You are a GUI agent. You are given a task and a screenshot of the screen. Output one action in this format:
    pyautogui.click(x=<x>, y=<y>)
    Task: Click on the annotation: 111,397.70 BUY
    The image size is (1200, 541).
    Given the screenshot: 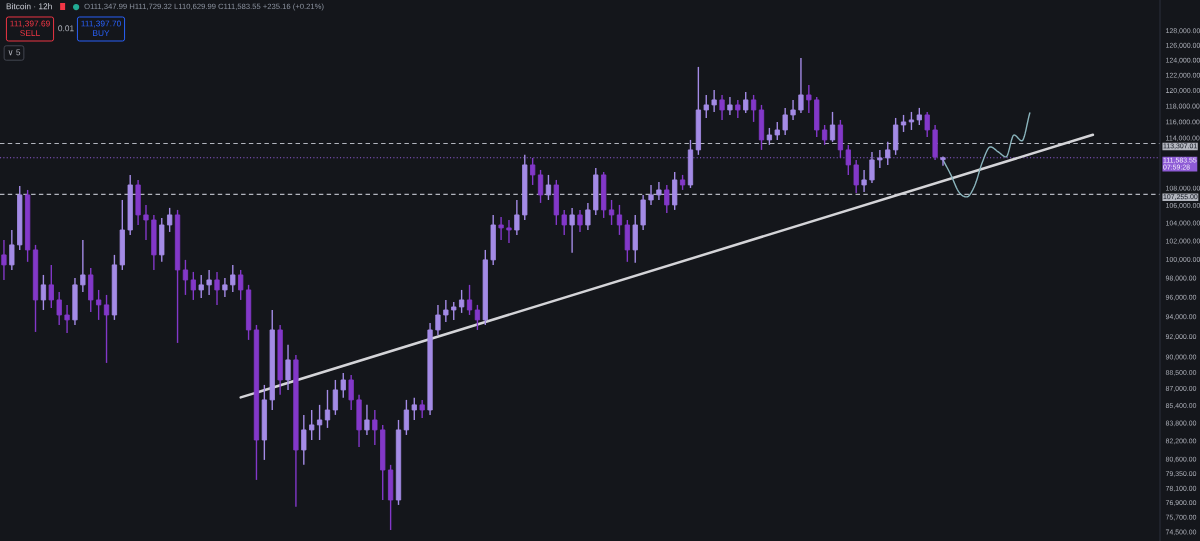 What is the action you would take?
    pyautogui.click(x=101, y=28)
    